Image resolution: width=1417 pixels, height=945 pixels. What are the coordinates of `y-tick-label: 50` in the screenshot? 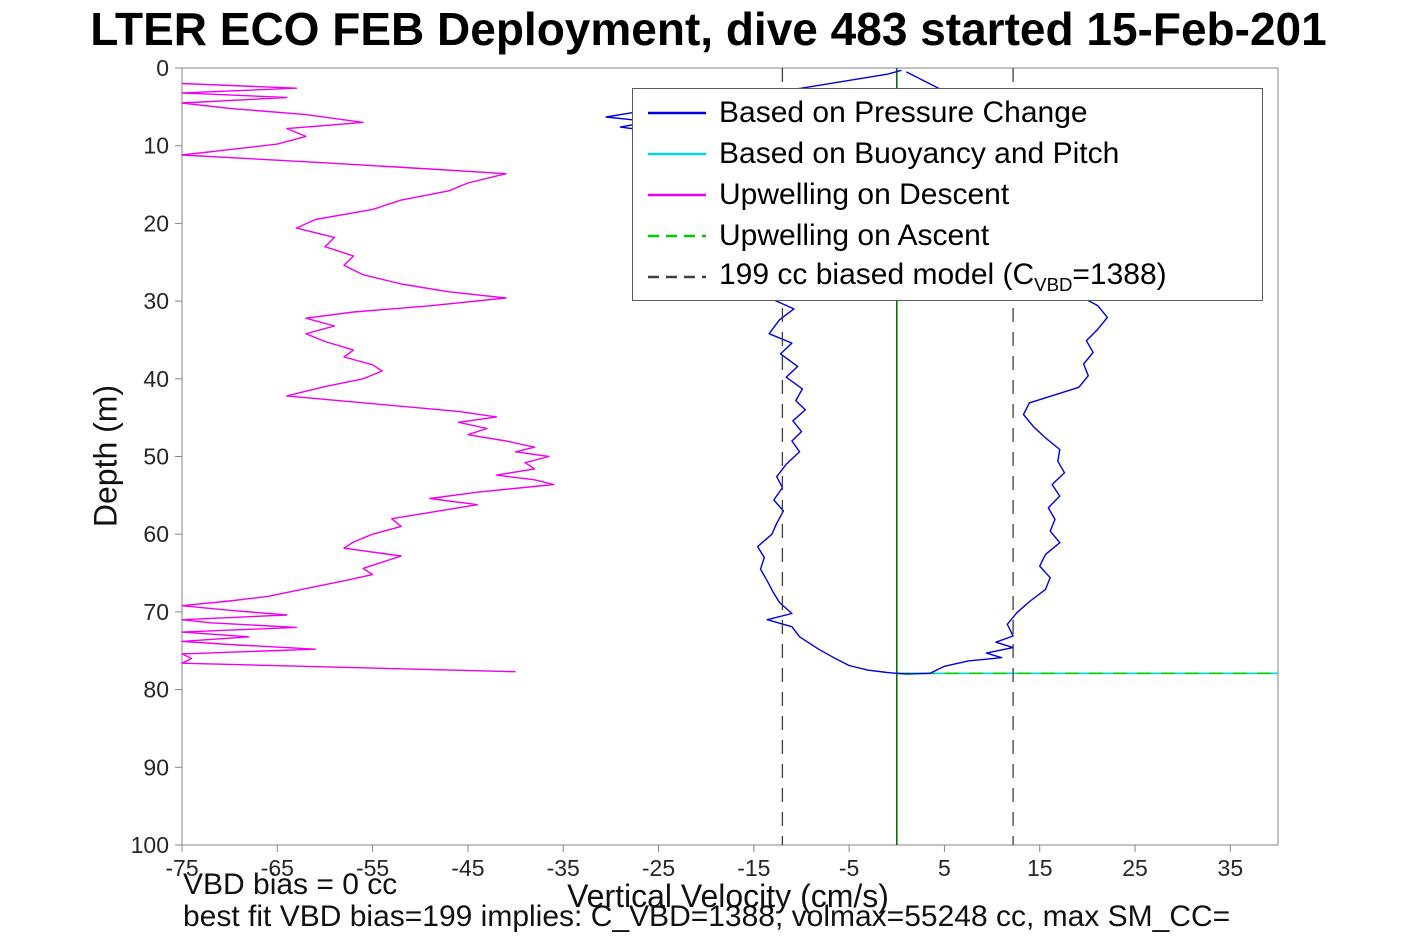 It's located at (156, 457).